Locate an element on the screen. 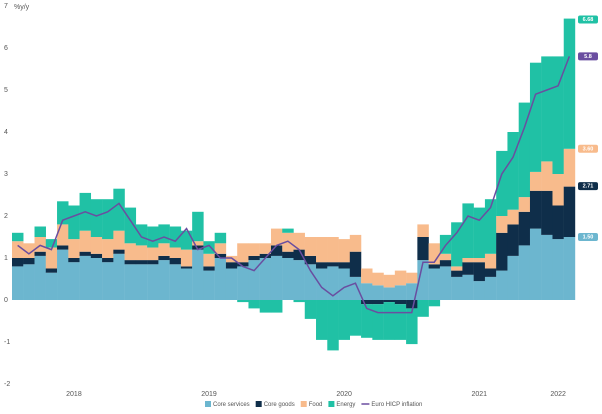 This screenshot has height=414, width=602. x-tick-label: 2022 is located at coordinates (558, 394).